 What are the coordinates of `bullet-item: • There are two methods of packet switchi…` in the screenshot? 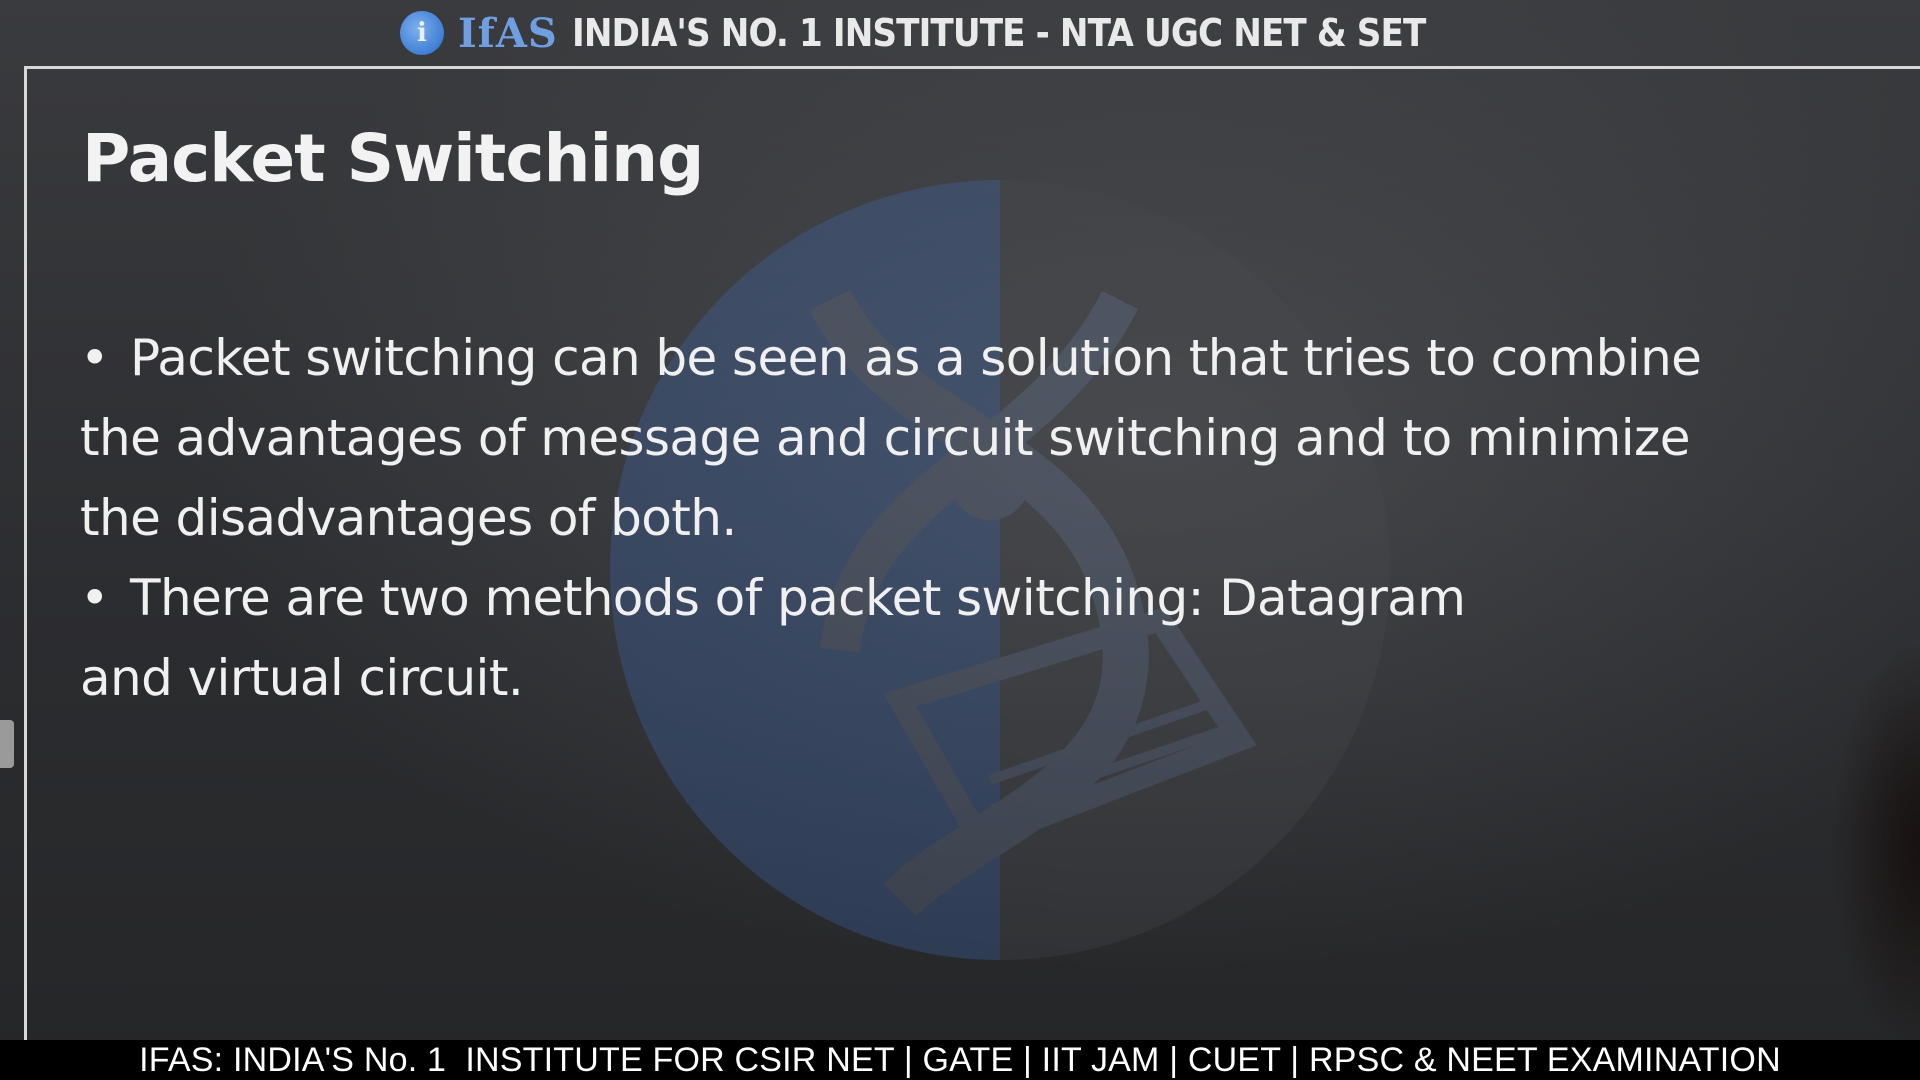 It's located at (980, 638).